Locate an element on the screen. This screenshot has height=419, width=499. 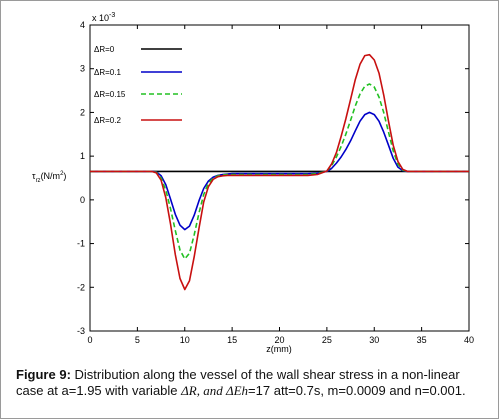
y-multiplier: x 10-3 is located at coordinates (103, 17).